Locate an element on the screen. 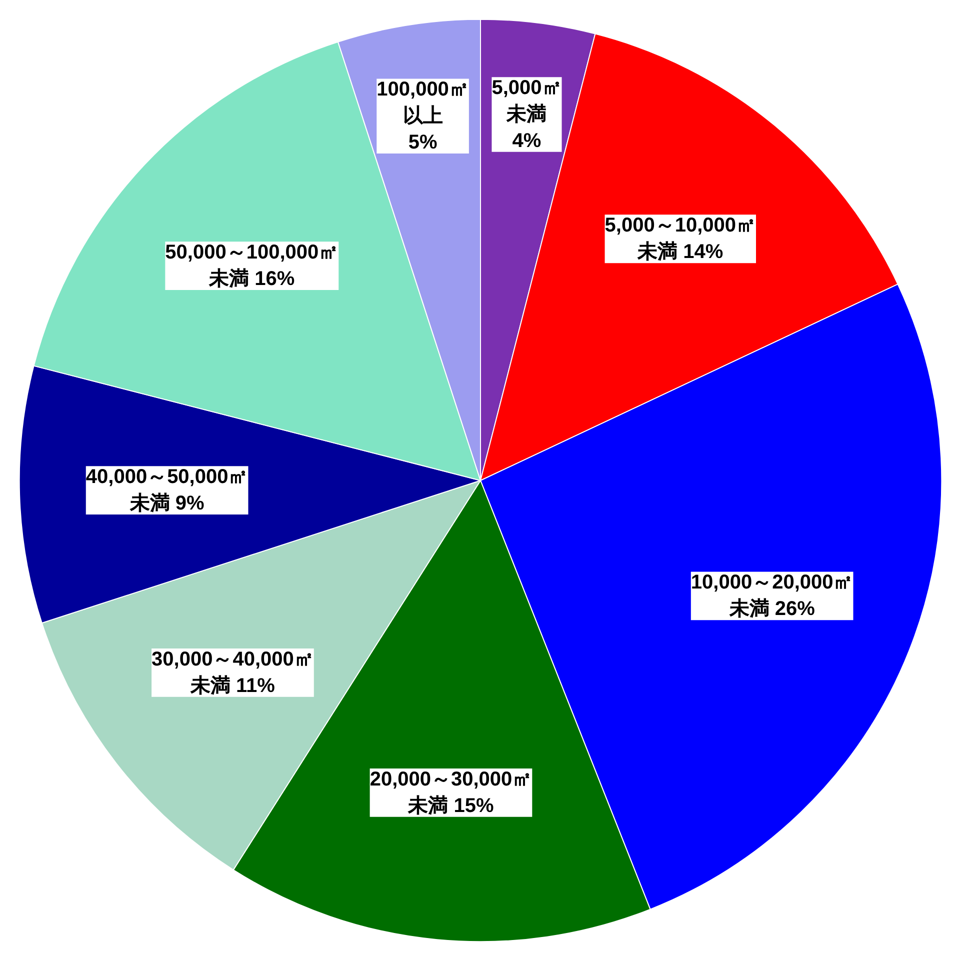 The height and width of the screenshot is (966, 964). slice-label: 5,000～10,000㎡未満 14% is located at coordinates (680, 239).